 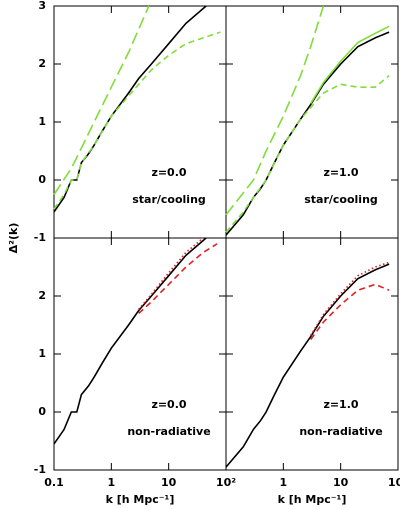 I want to click on y-axis-label: Δ²(k), so click(x=13, y=238).